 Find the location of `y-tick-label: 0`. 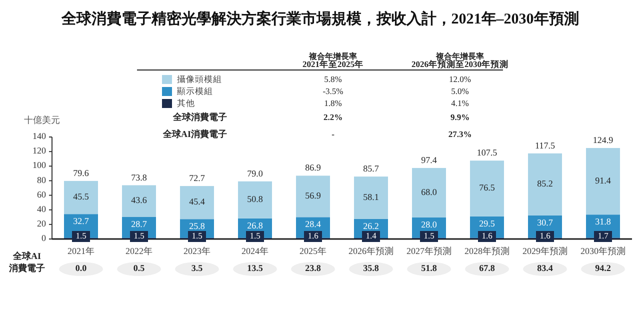

y-tick-label: 0 is located at coordinates (44, 238).